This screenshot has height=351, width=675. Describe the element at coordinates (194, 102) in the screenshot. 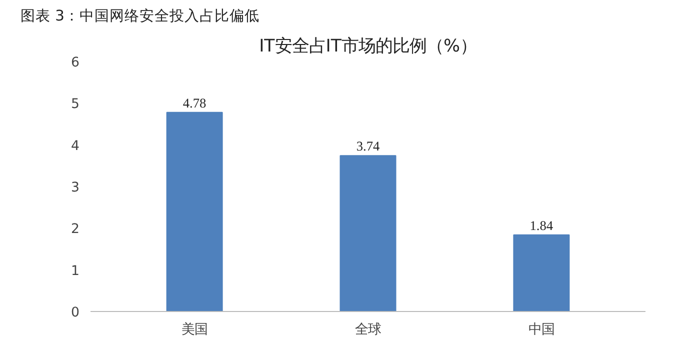

I see `data-label: 4.78` at that location.